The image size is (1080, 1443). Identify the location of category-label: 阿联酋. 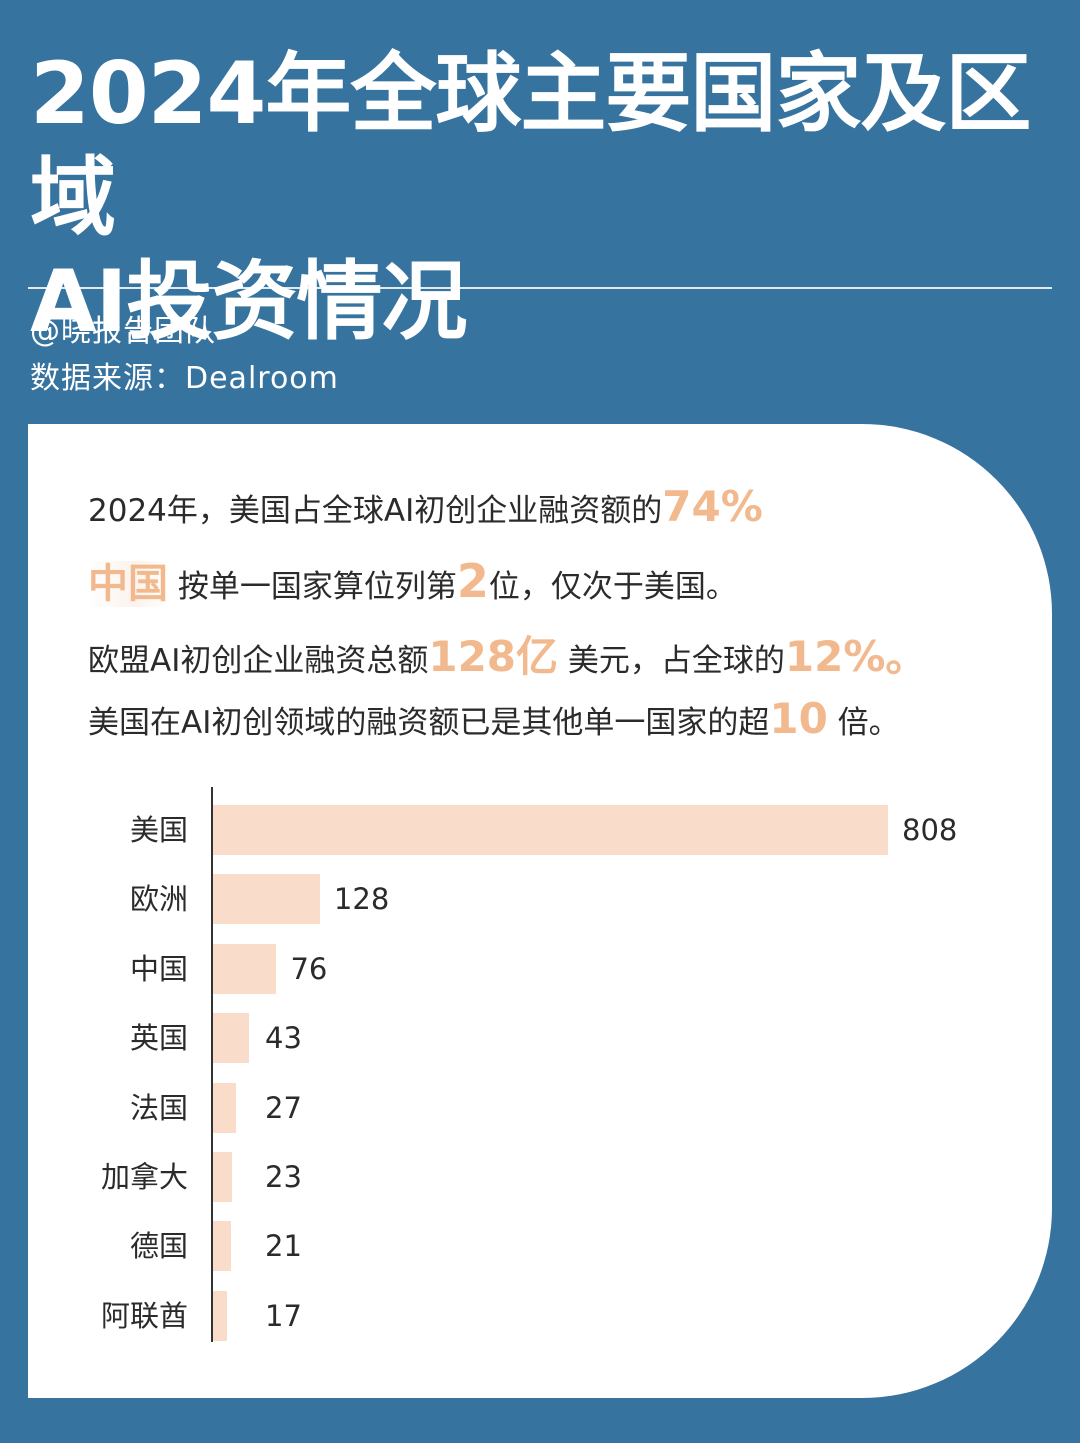
(144, 1315).